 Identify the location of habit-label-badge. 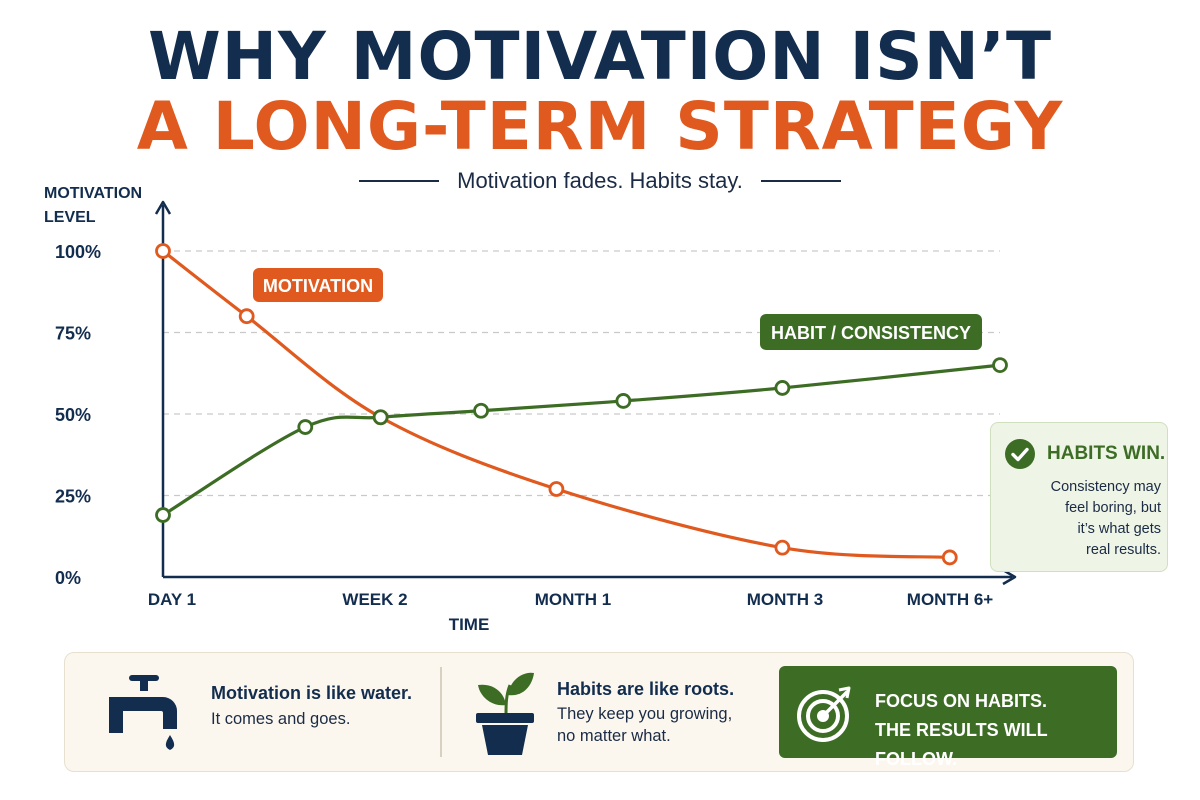
(871, 332).